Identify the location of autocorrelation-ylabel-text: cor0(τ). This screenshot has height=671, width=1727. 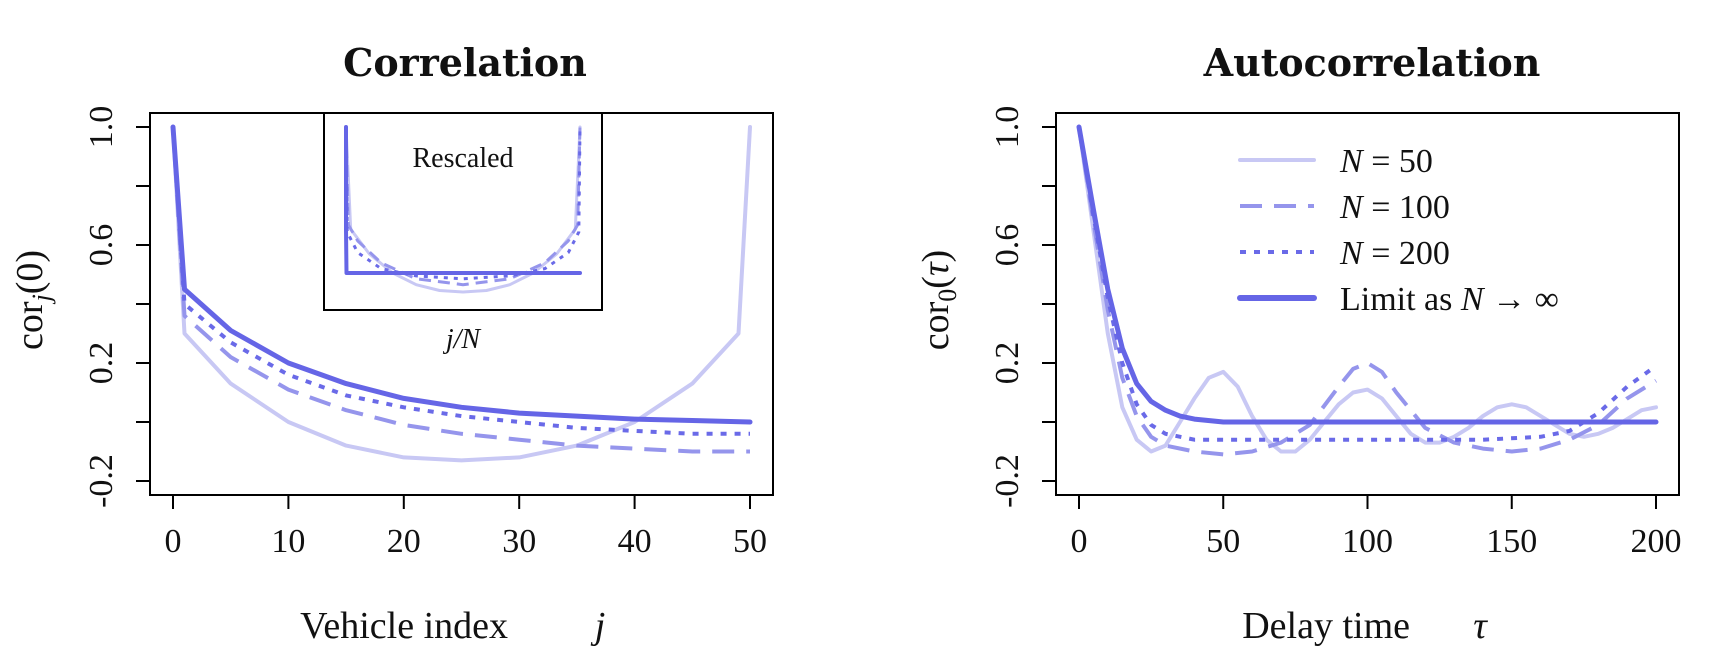
(938, 300).